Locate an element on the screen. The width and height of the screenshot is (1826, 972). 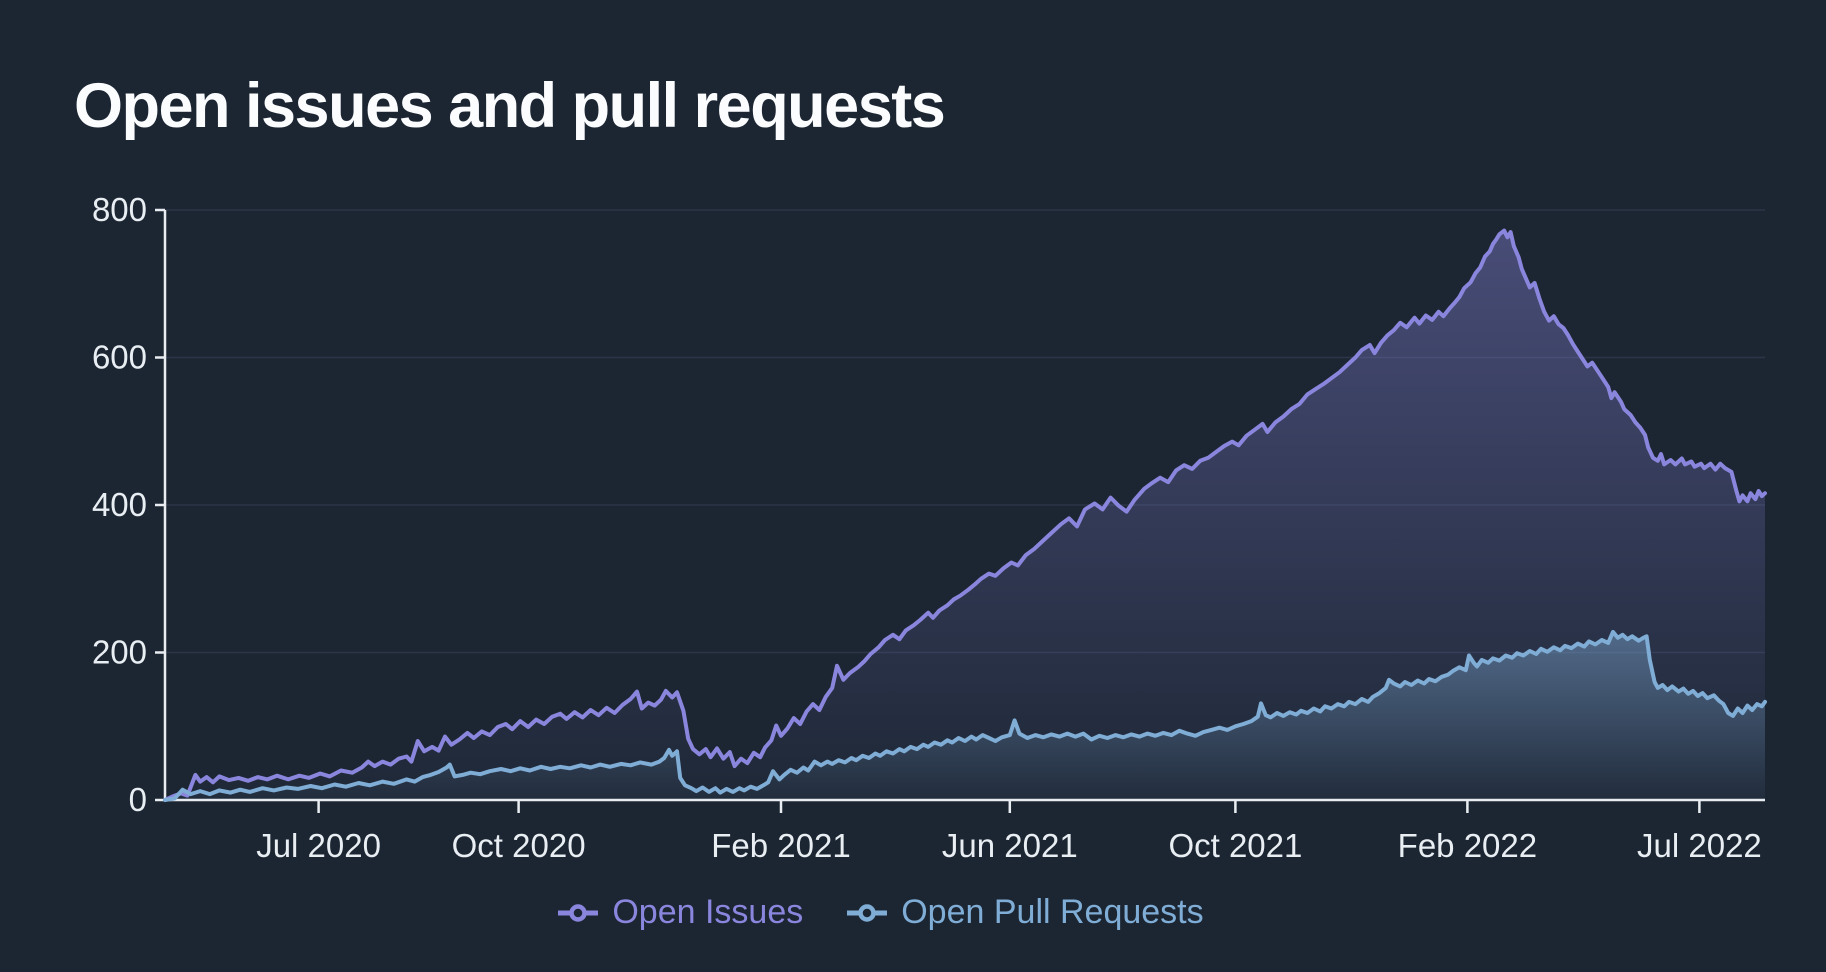
svg-text: Jul 2020 is located at coordinates (318, 845).